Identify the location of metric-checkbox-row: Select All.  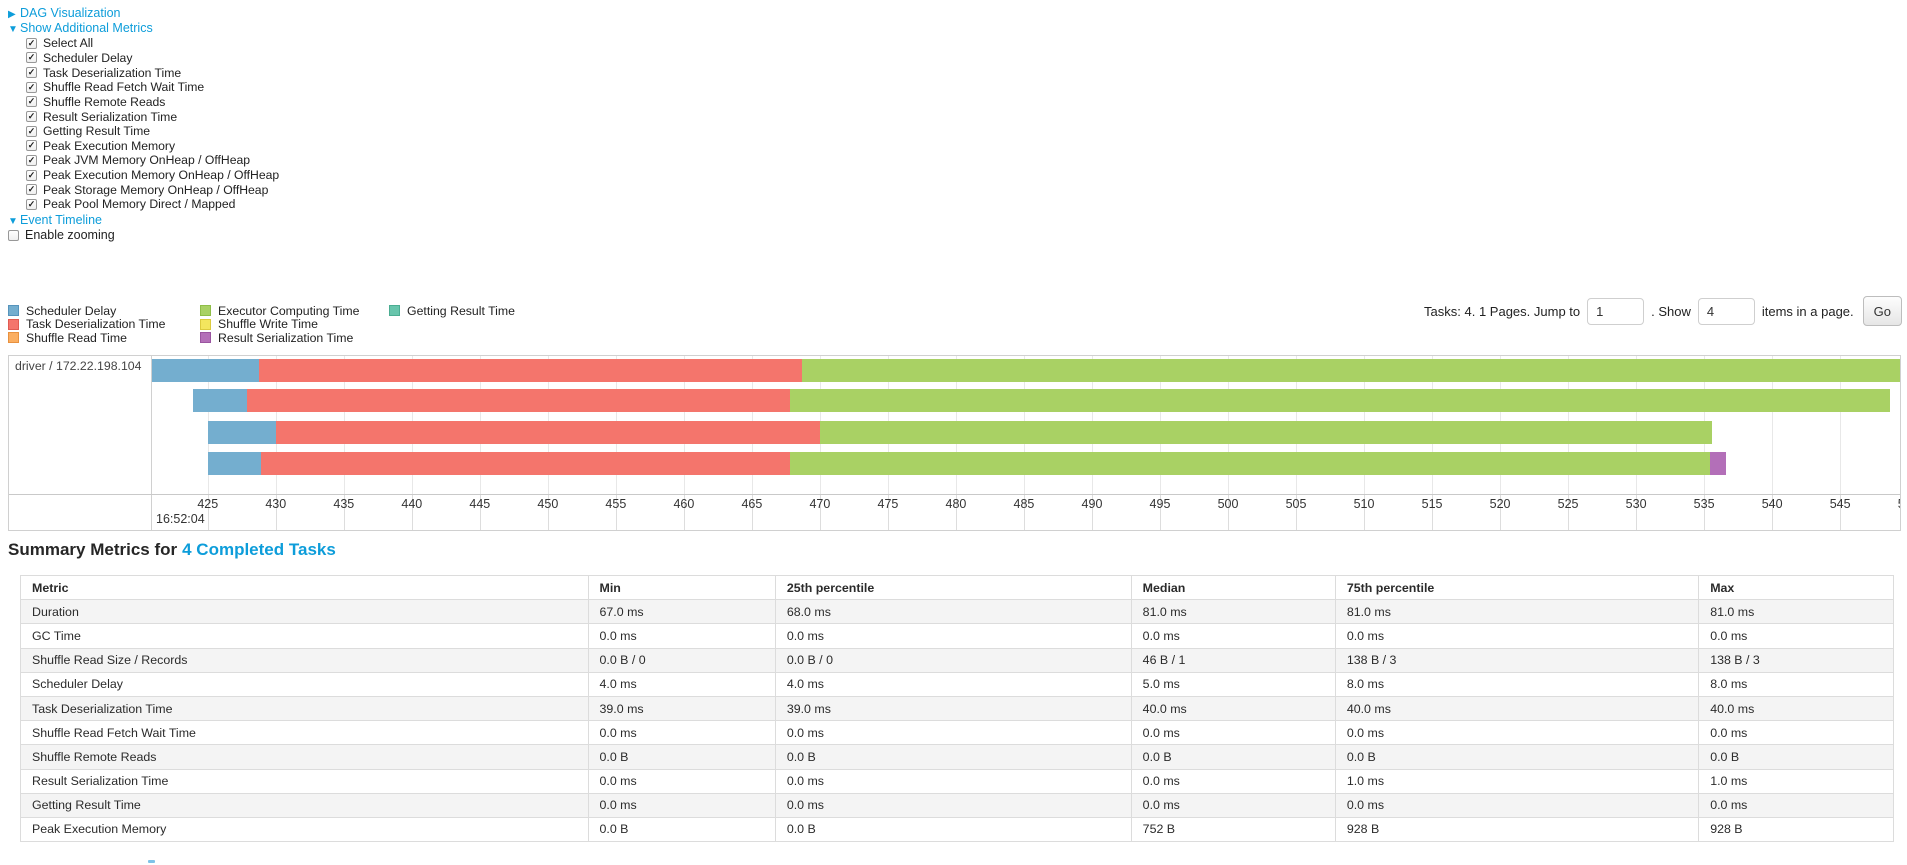
(152, 43).